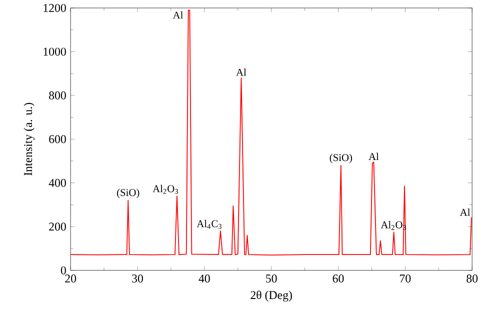 This screenshot has width=482, height=323. What do you see at coordinates (137, 278) in the screenshot?
I see `x-tick-label: 30` at bounding box center [137, 278].